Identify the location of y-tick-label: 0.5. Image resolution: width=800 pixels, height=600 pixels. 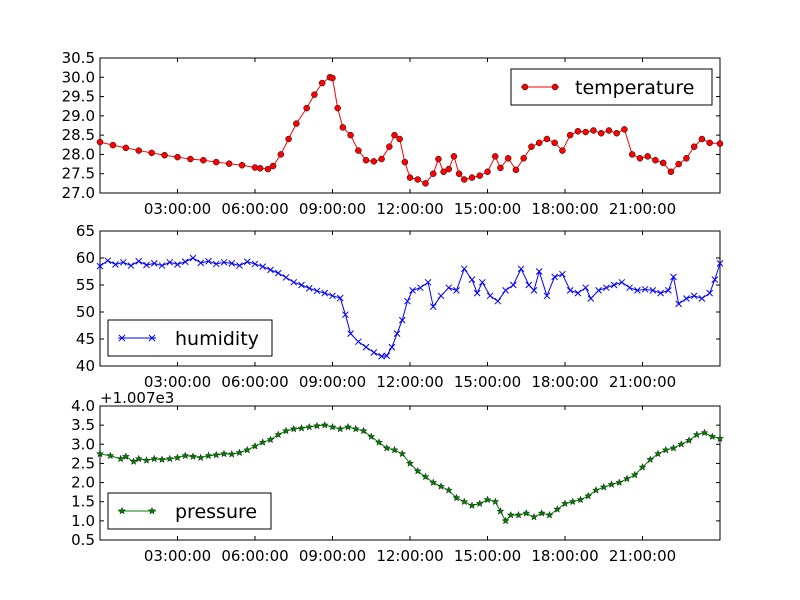
(83, 540).